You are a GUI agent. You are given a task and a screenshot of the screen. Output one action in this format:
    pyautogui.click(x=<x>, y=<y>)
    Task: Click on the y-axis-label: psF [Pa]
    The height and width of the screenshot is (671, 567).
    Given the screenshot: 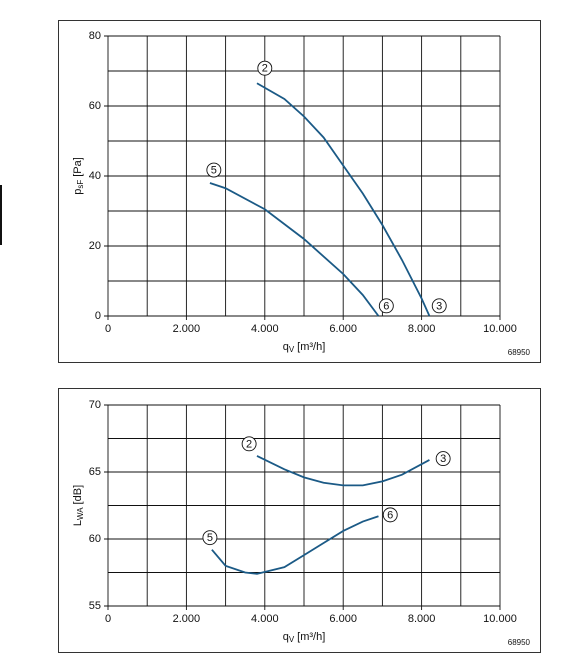 What is the action you would take?
    pyautogui.click(x=78, y=176)
    